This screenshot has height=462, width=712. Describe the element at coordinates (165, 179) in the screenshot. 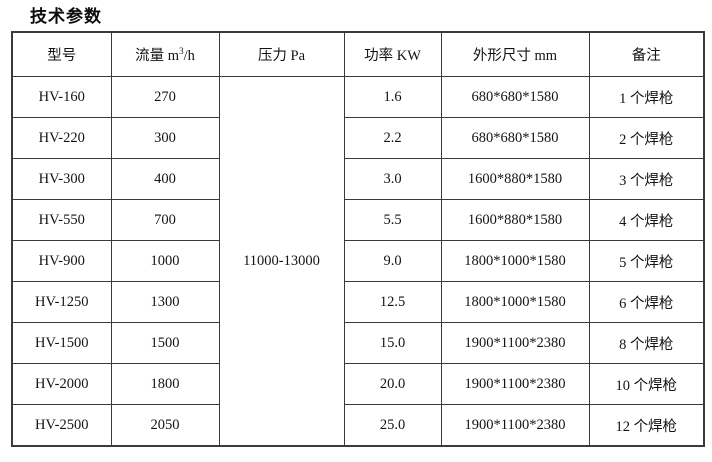

I see `flow-cell: 400` at that location.